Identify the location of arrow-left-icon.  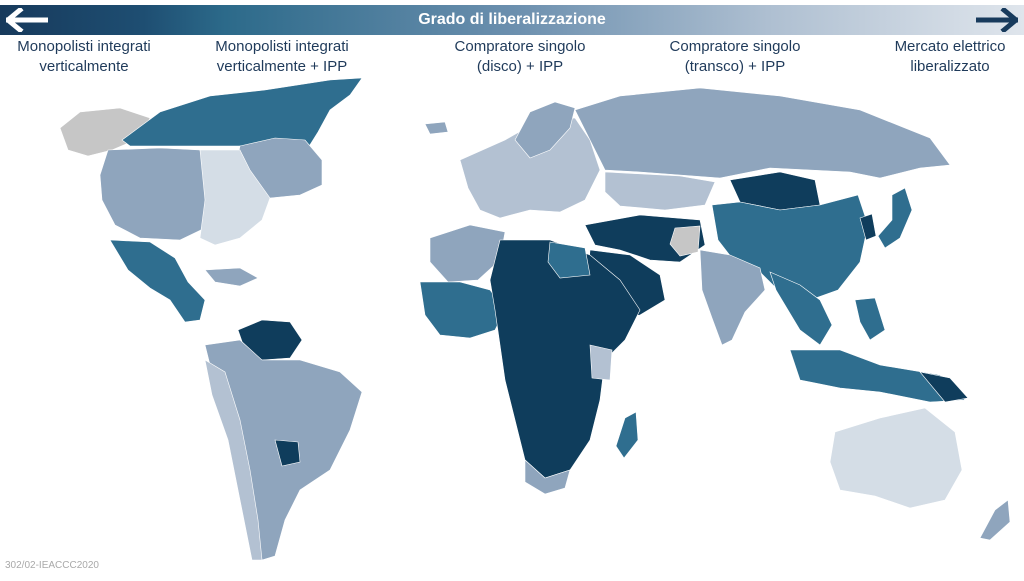
(27, 20).